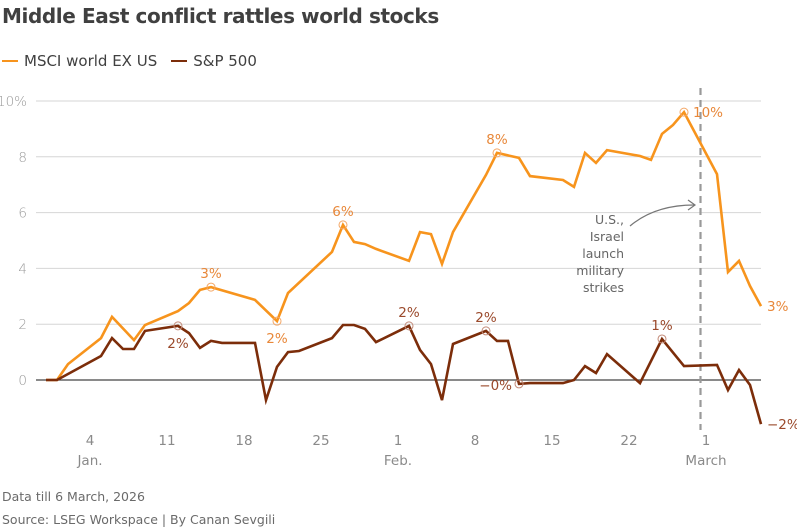 Image resolution: width=797 pixels, height=532 pixels. What do you see at coordinates (320, 441) in the screenshot?
I see `x-tick-label: 25` at bounding box center [320, 441].